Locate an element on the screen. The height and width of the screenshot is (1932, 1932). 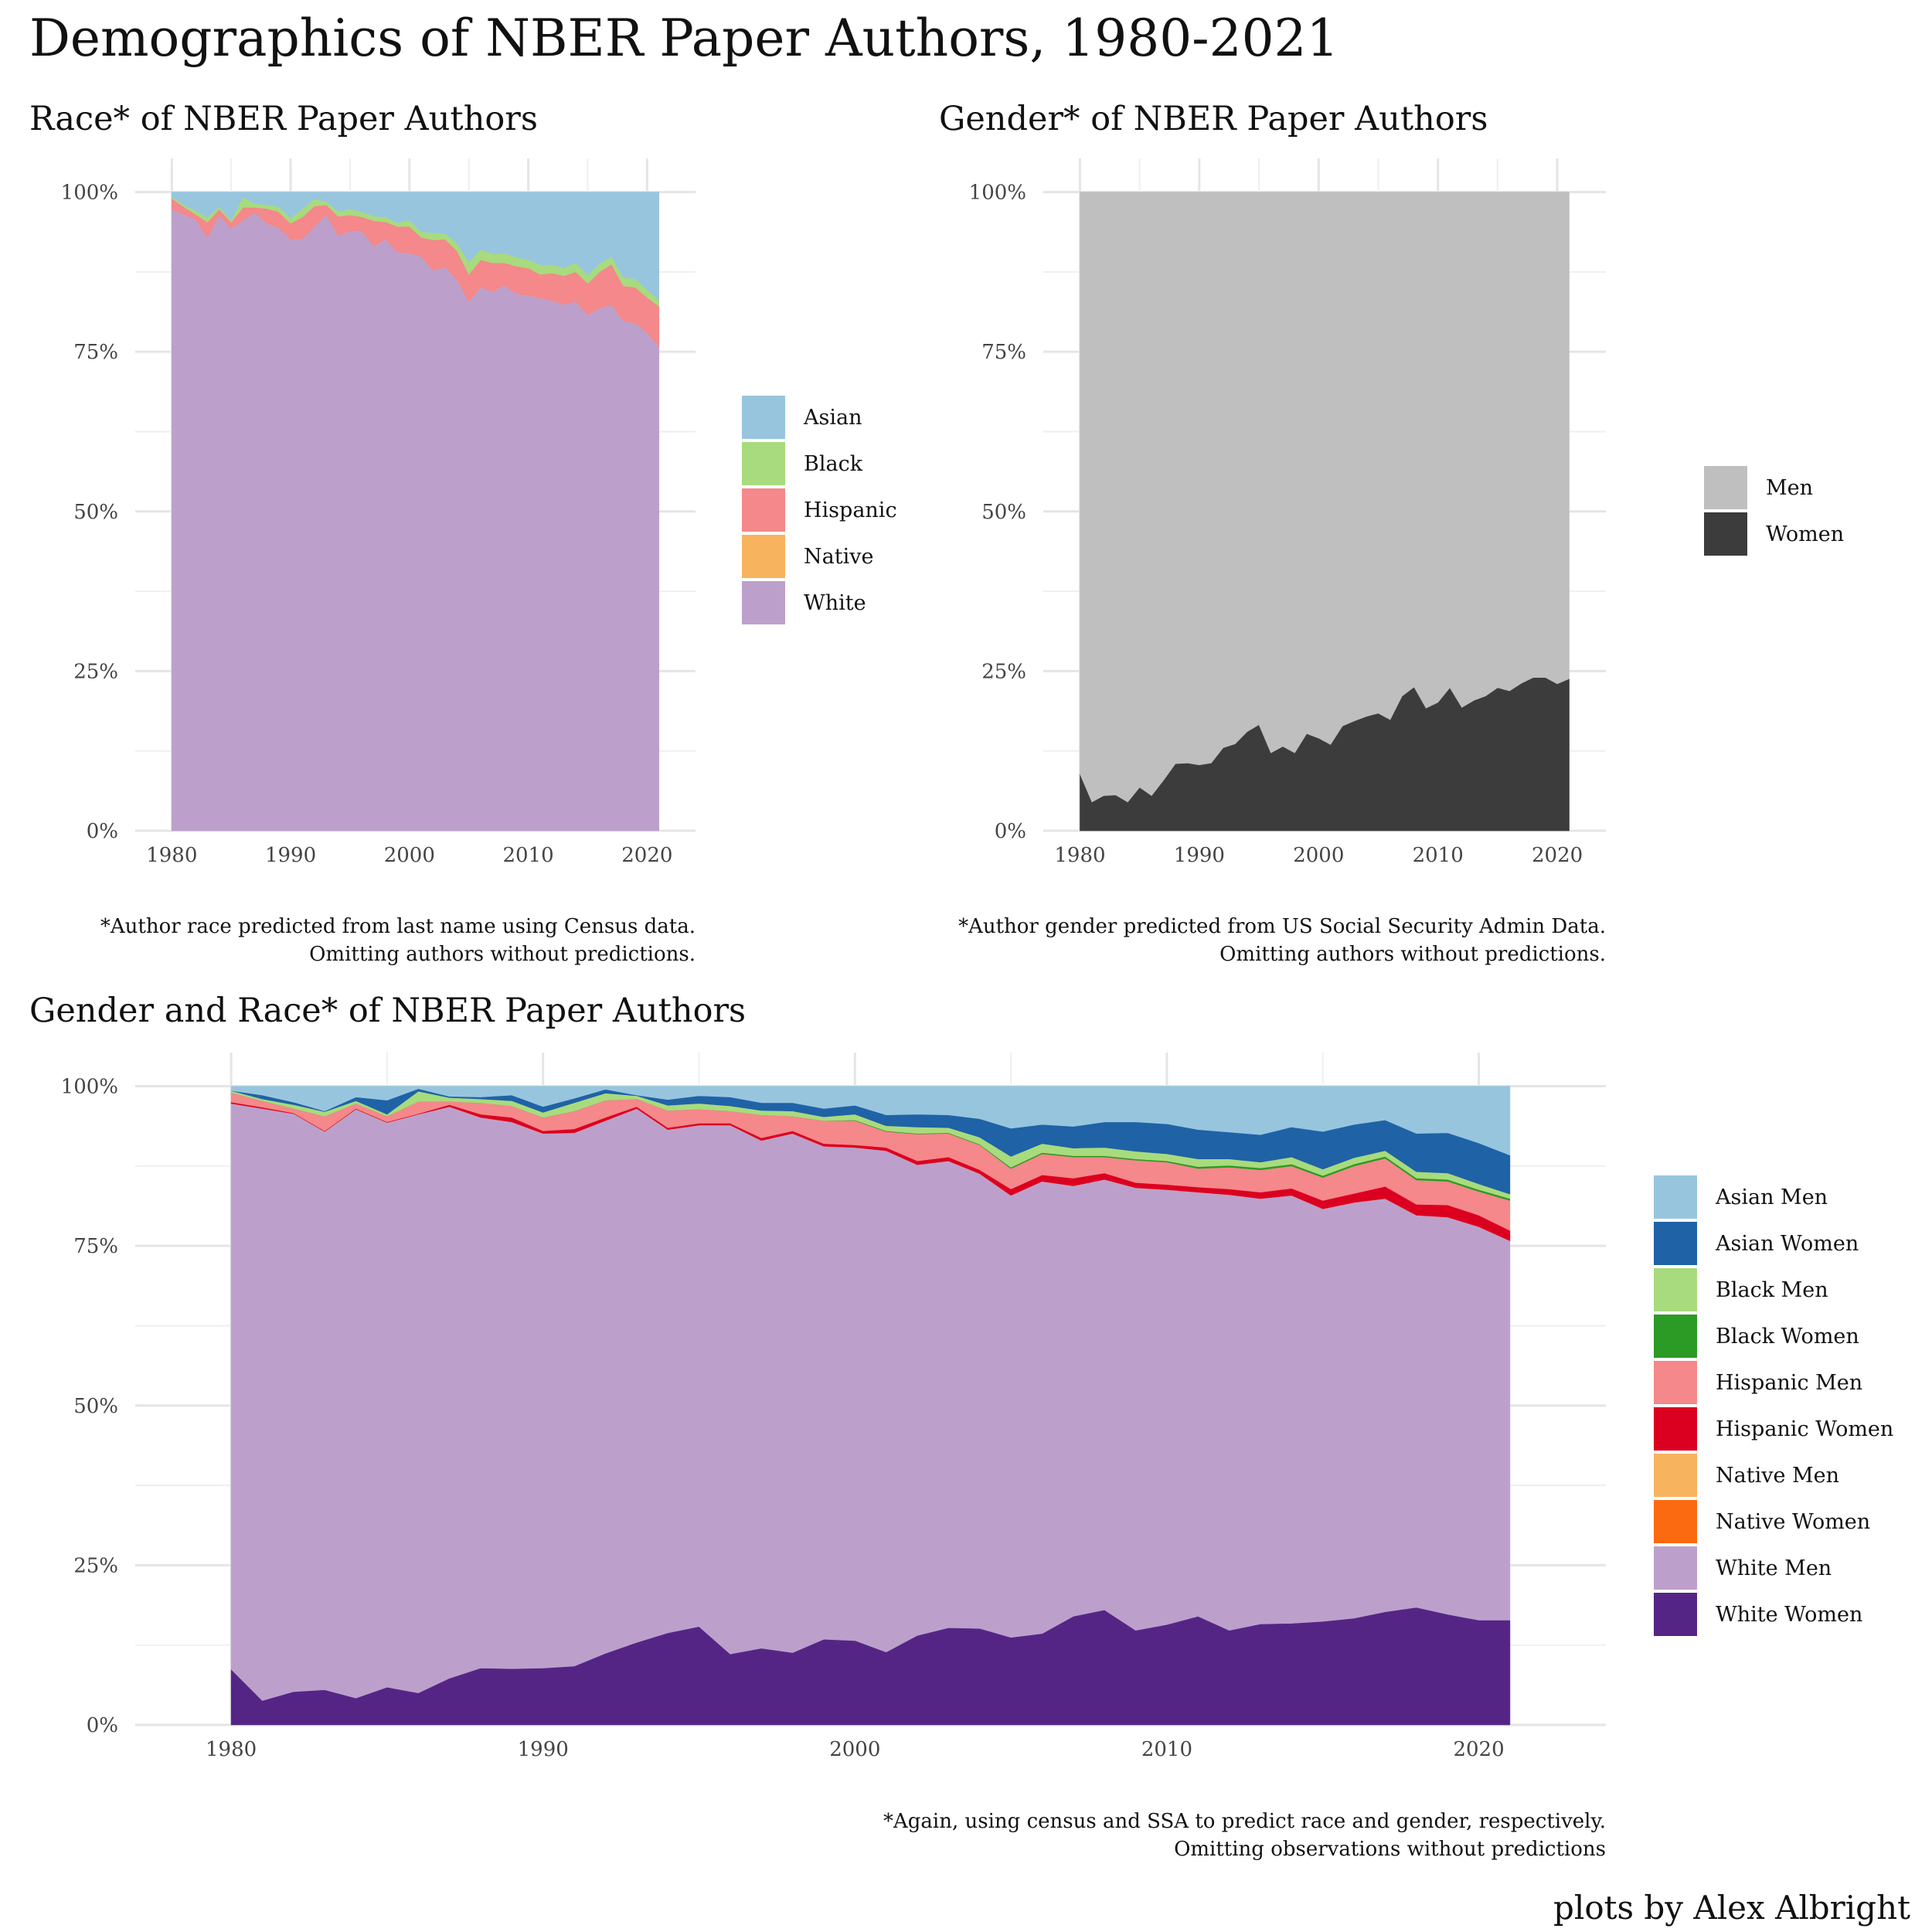
gender-race-y-tick-label: 100% is located at coordinates (90, 1087).